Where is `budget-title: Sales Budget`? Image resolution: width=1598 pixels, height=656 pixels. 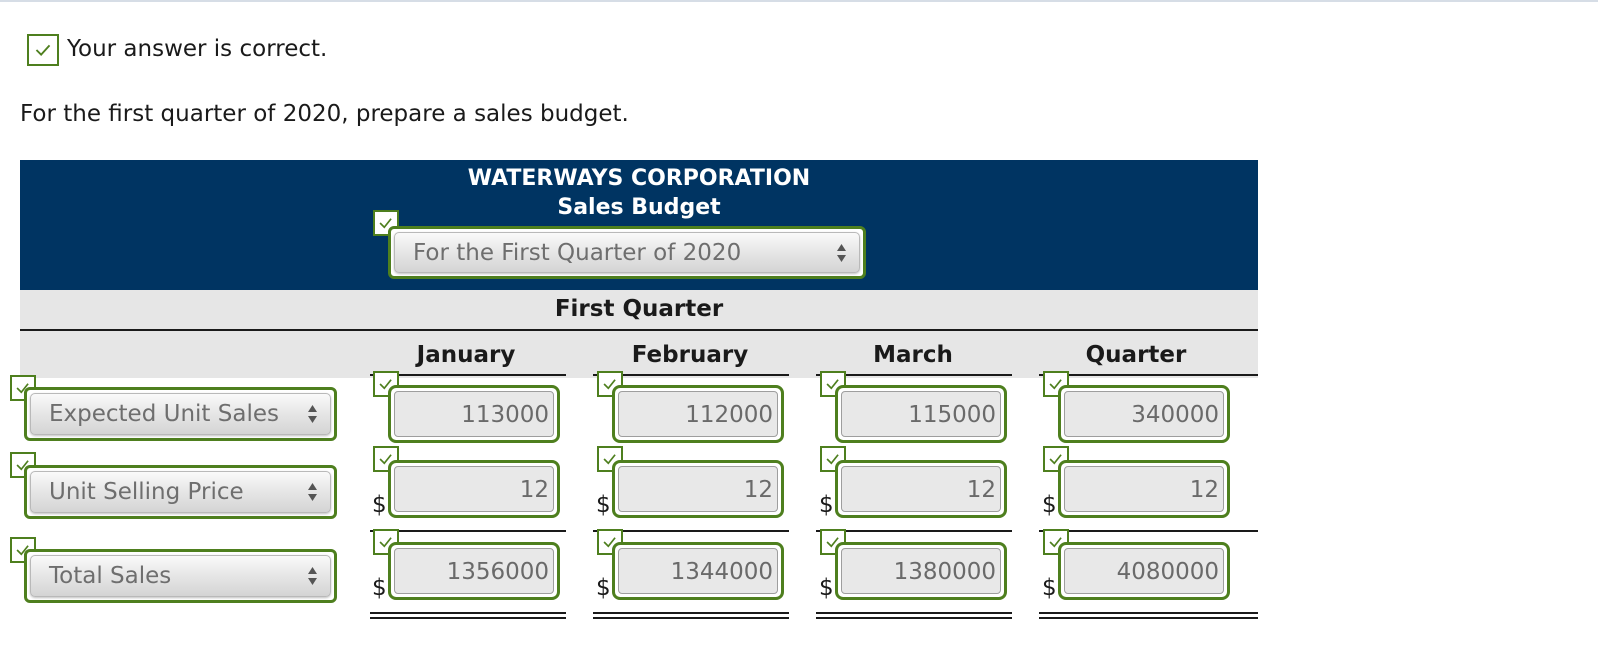
budget-title: Sales Budget is located at coordinates (639, 207).